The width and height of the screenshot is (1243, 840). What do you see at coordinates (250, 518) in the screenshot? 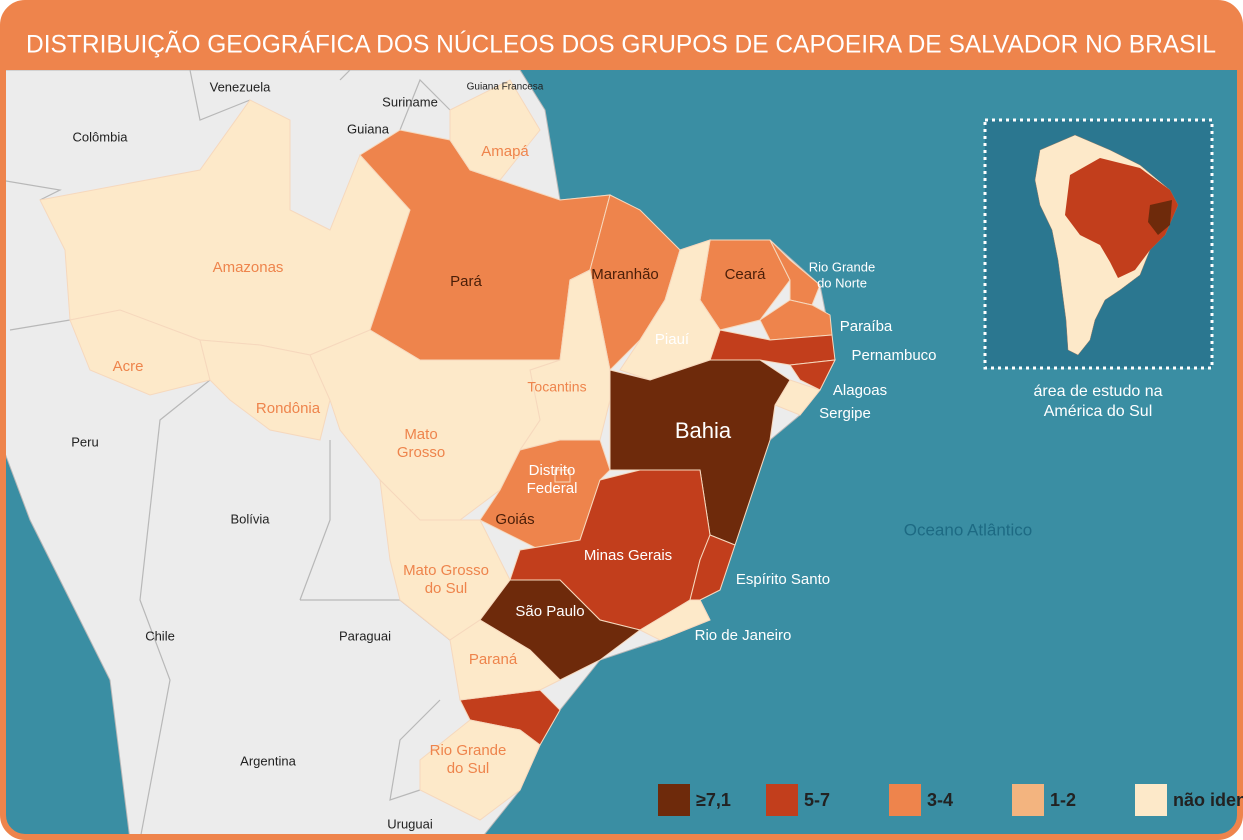
I see `country-label: Bolívia` at bounding box center [250, 518].